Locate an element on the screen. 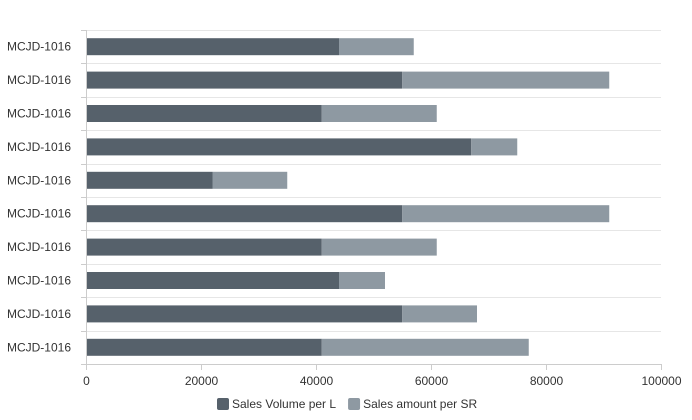 Image resolution: width=692 pixels, height=420 pixels. x-tick-label: 100000 is located at coordinates (661, 381).